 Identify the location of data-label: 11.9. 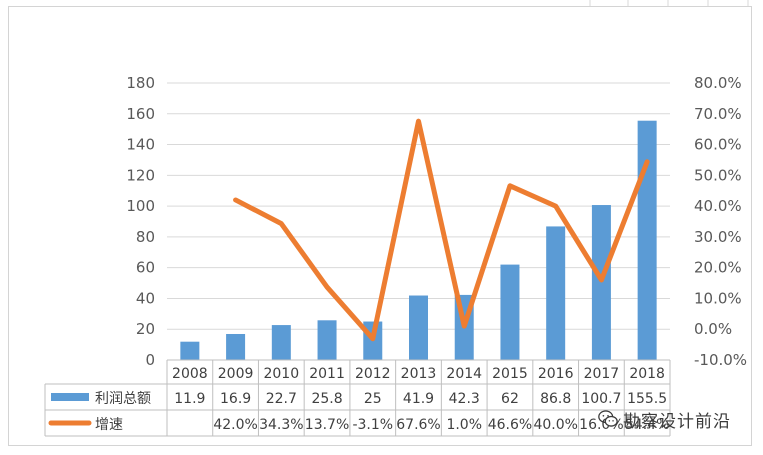
(189, 399).